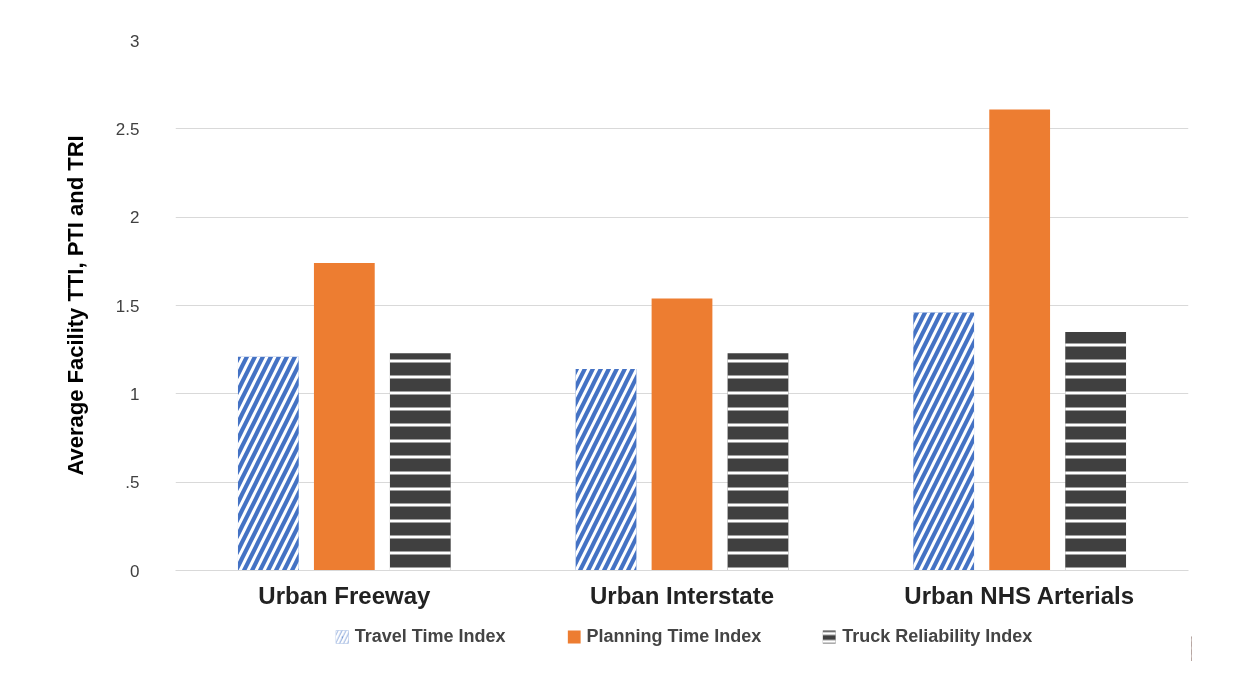 Image resolution: width=1251 pixels, height=698 pixels. I want to click on legend-label: Planning Time Index, so click(674, 636).